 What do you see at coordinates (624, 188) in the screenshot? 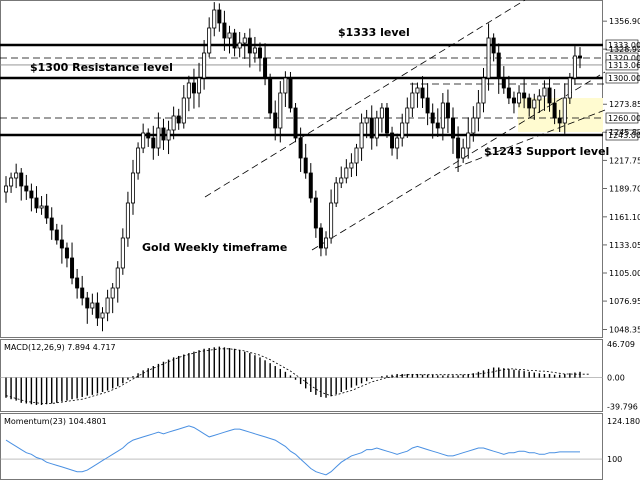
I see `price-tick-label: 1189.70` at bounding box center [624, 188].